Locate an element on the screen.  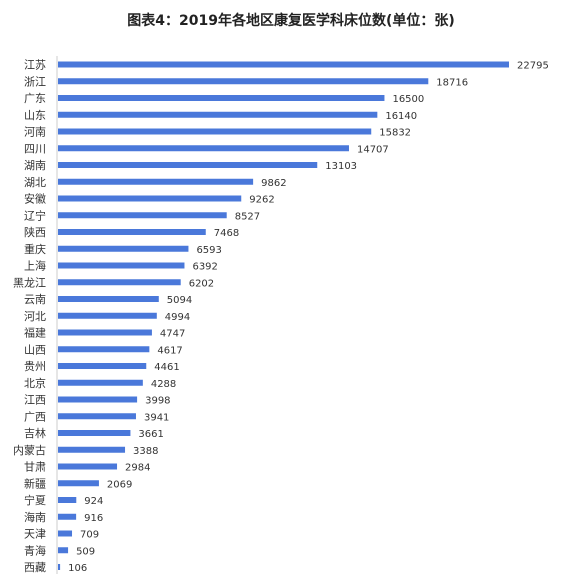
category-label: 黑龙江 is located at coordinates (29, 282).